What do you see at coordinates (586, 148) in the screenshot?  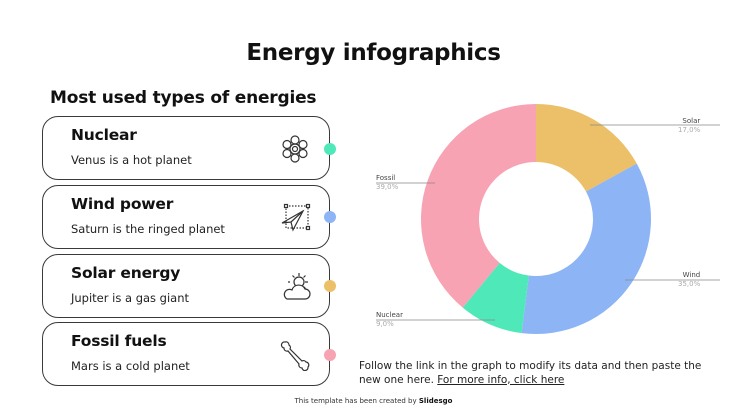 I see `slice-solar` at bounding box center [586, 148].